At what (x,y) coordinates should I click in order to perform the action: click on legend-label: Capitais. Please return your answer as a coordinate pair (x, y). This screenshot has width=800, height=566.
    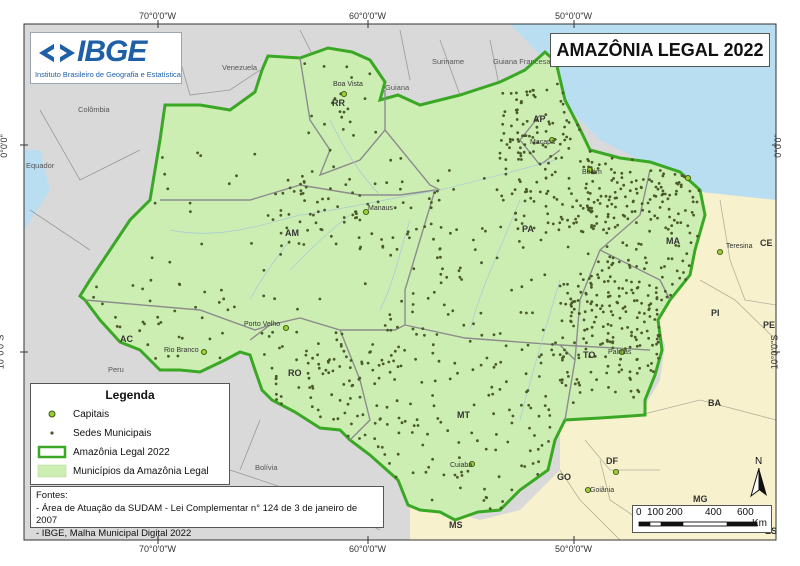
    Looking at the image, I should click on (91, 414).